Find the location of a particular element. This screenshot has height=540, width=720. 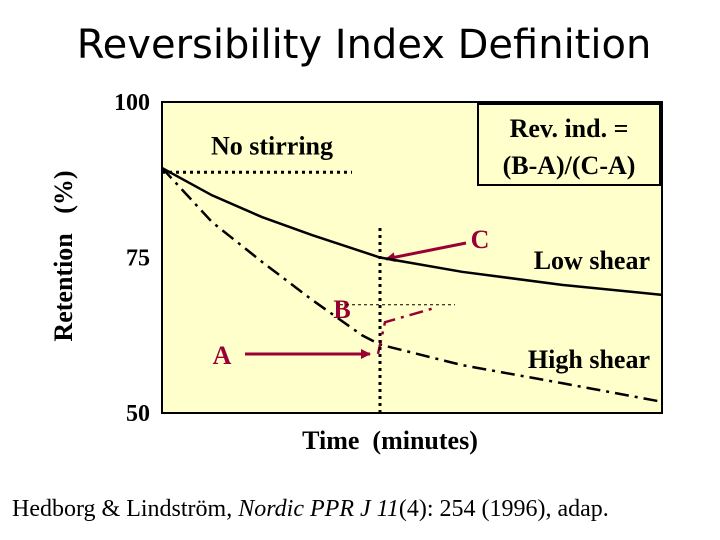

formula-box is located at coordinates (569, 144).